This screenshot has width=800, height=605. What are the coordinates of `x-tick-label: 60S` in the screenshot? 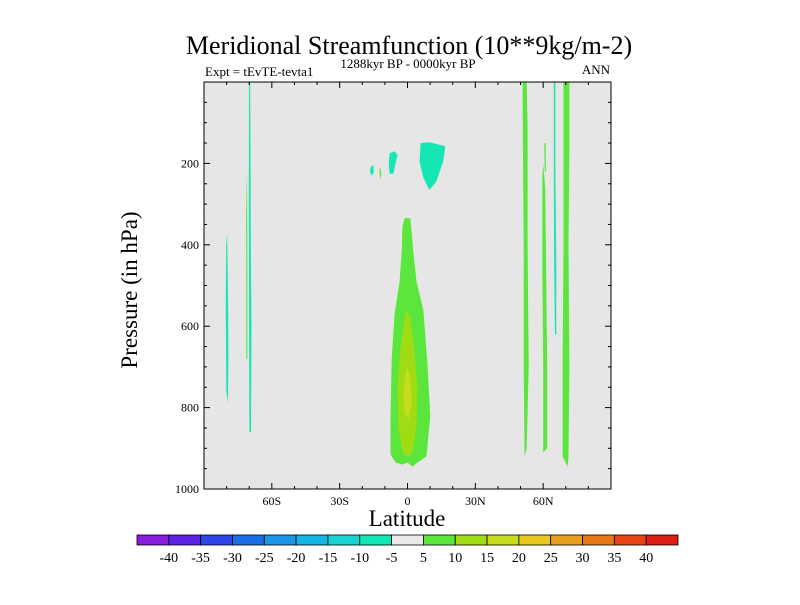 It's located at (271, 501).